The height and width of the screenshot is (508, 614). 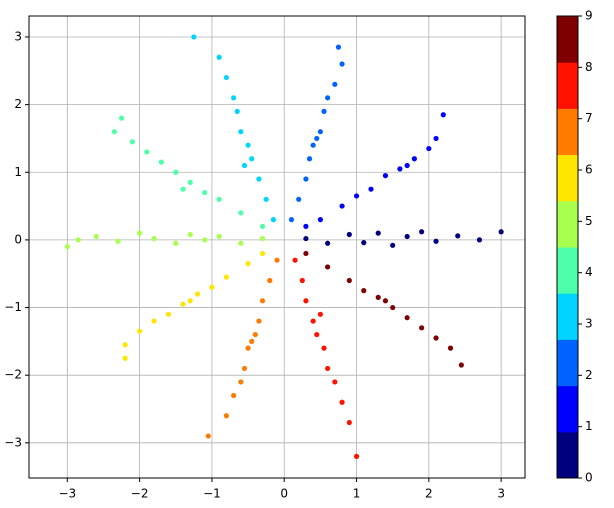 I want to click on colorbar-tick-label: 1, so click(x=589, y=426).